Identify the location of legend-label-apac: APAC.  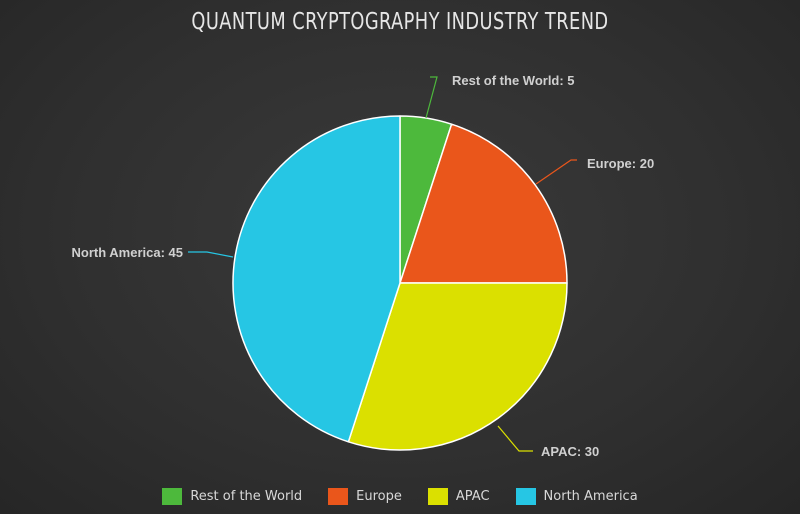
(472, 496).